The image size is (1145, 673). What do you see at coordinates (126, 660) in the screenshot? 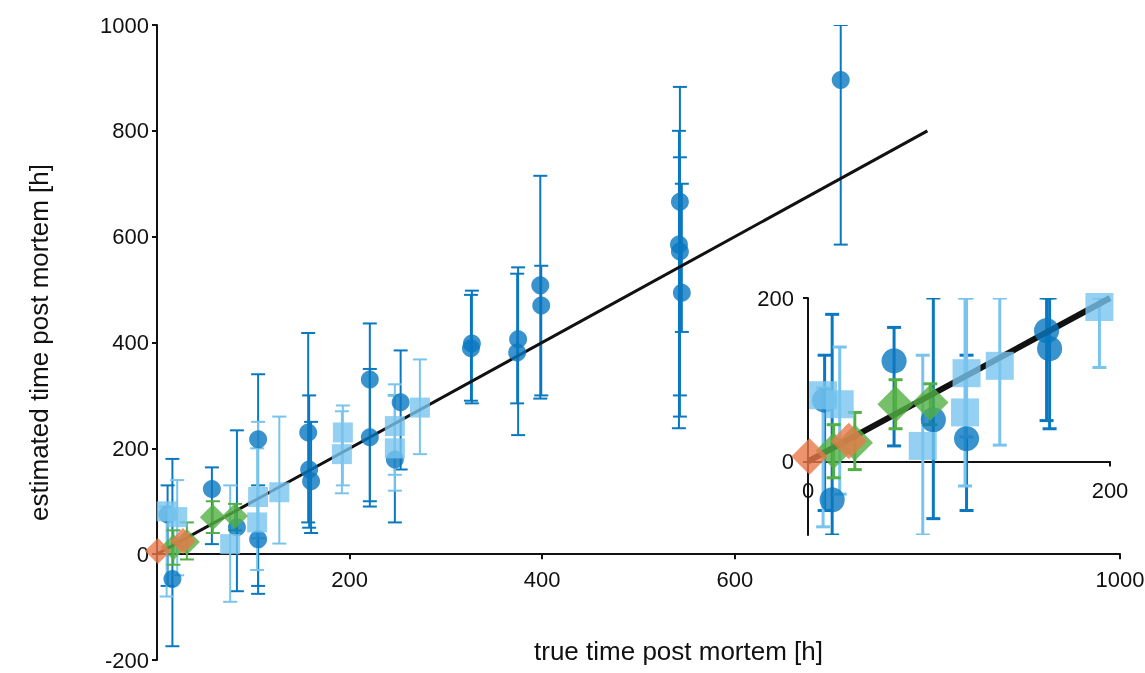
I see `y-tick-label: -200` at bounding box center [126, 660].